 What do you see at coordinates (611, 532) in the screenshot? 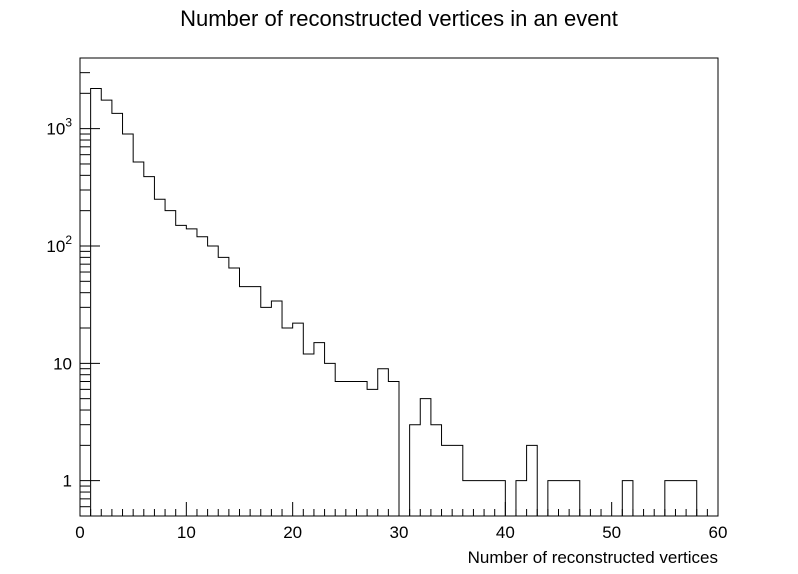
I see `x-tick-label: 50` at bounding box center [611, 532].